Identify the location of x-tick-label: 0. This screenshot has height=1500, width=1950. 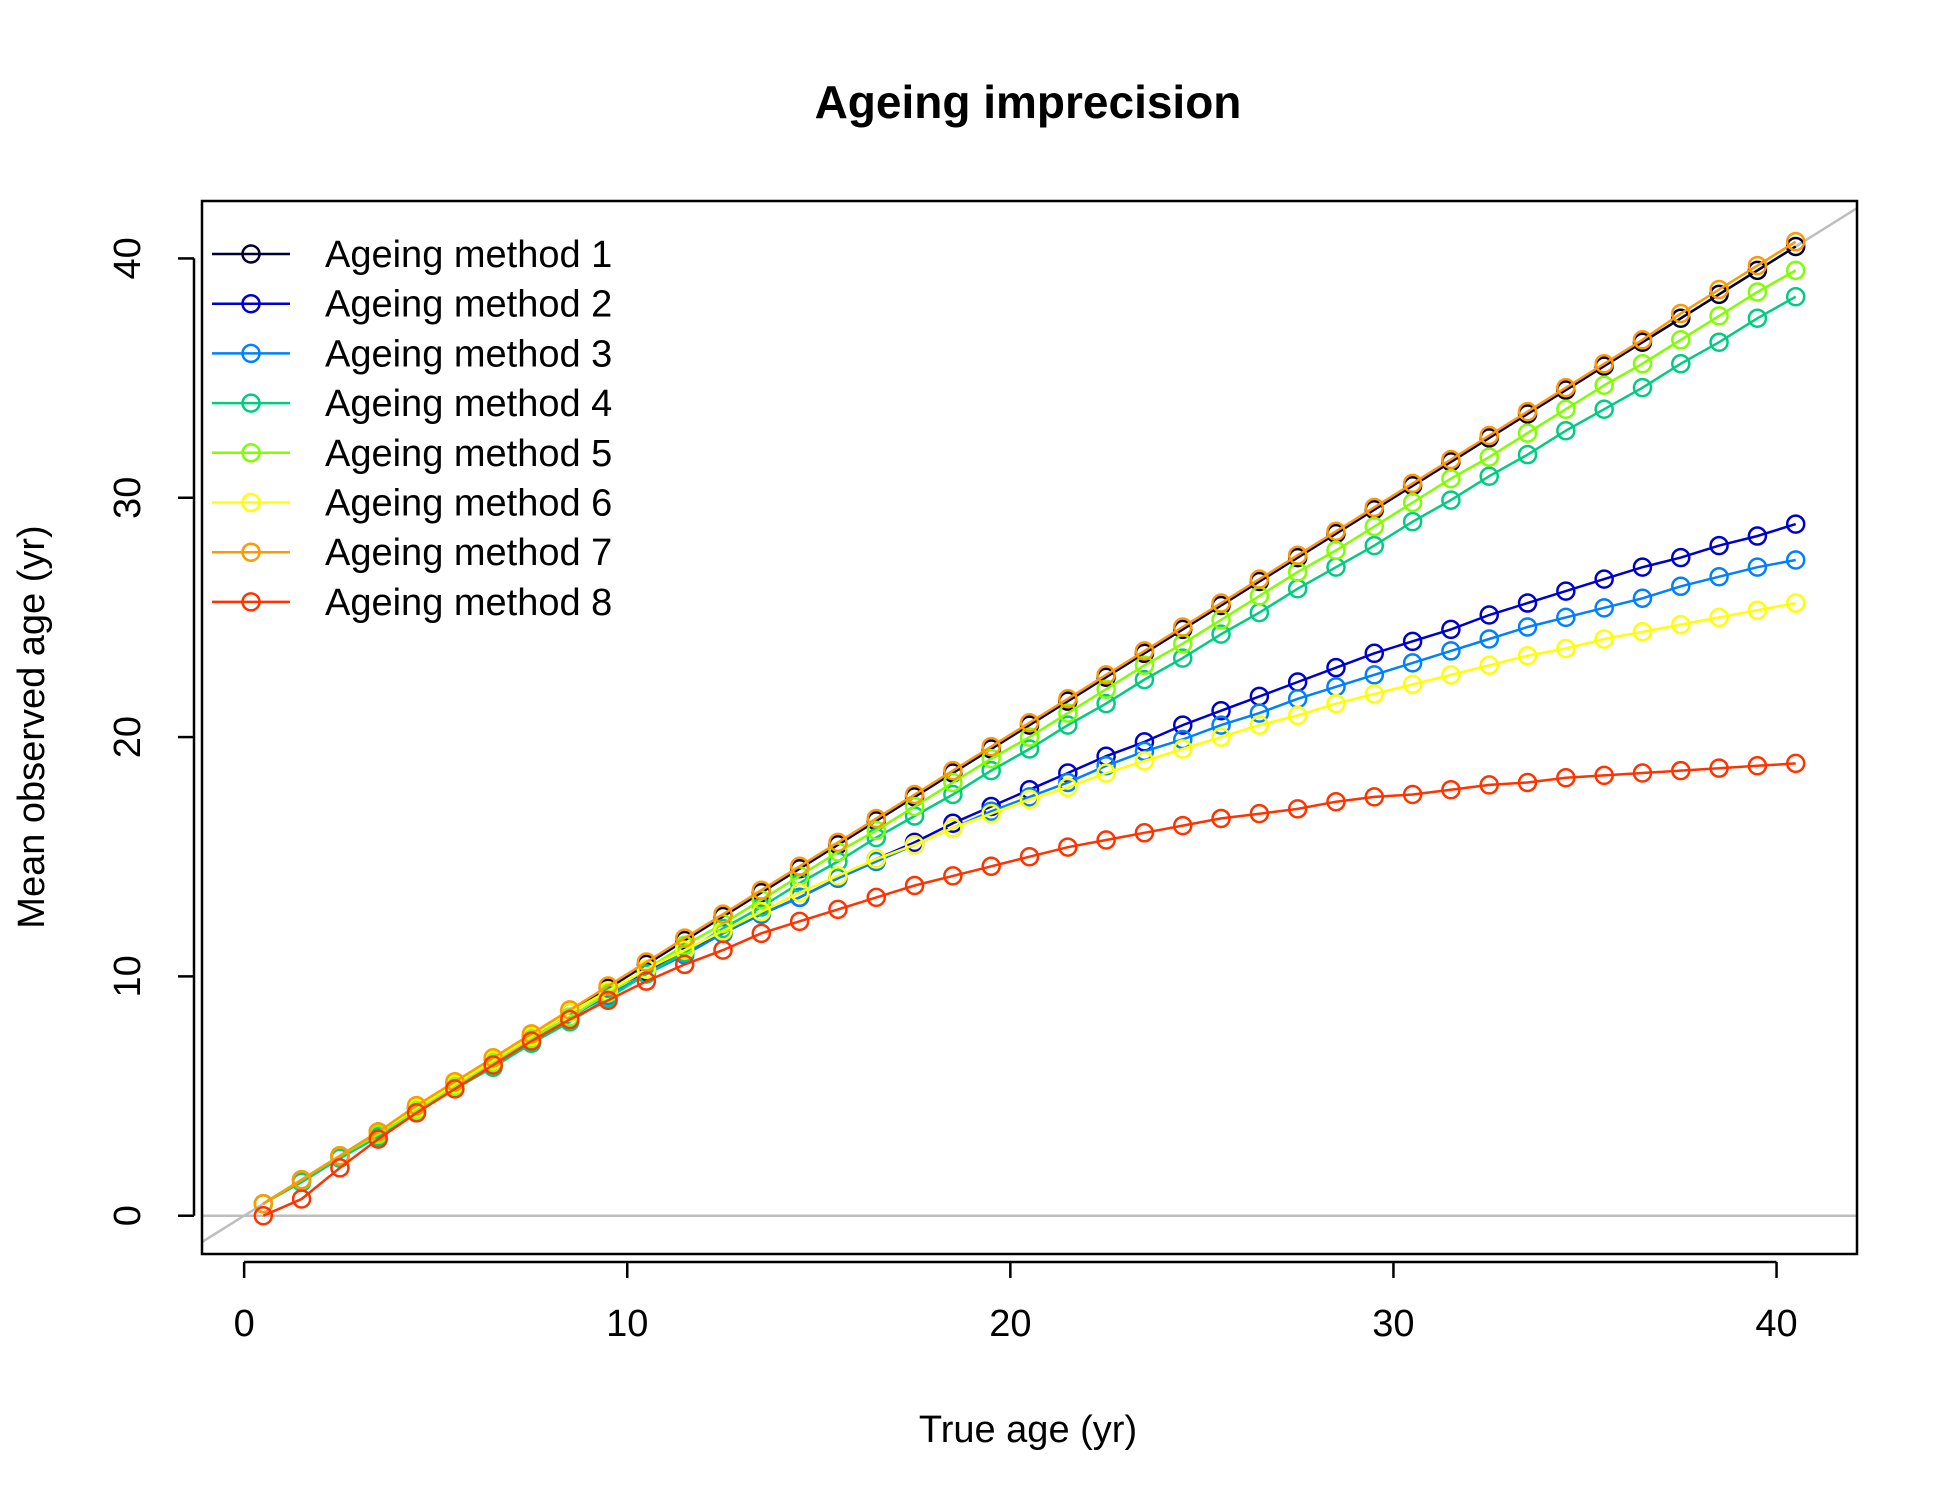
(244, 1324).